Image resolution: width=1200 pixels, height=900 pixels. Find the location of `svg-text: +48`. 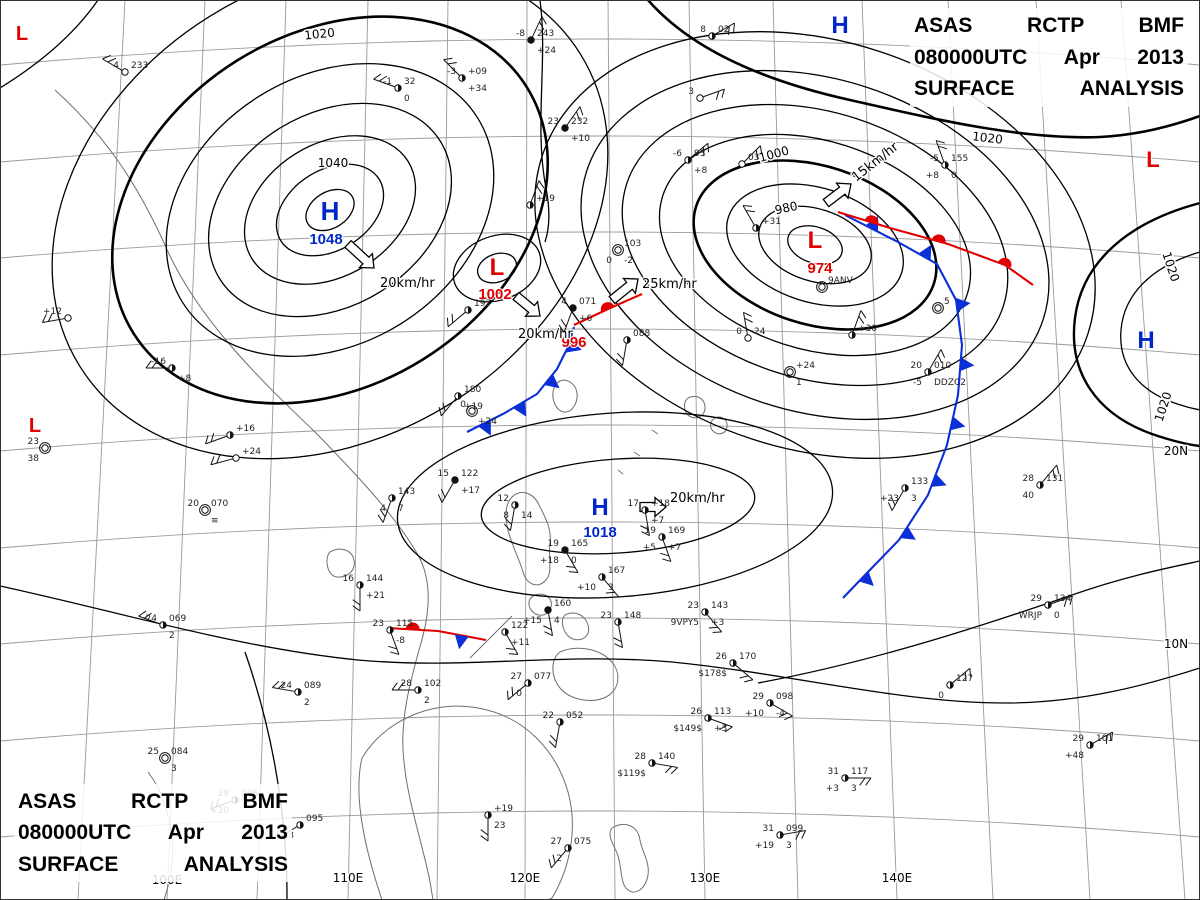

svg-text: +48 is located at coordinates (1074, 756).